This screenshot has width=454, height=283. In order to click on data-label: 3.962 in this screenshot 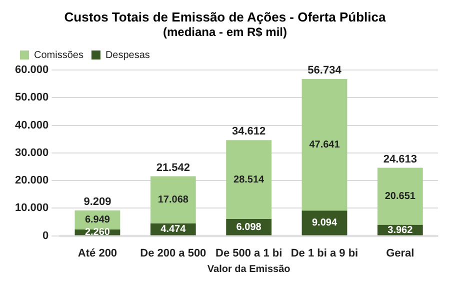, I will do `click(401, 230)`.